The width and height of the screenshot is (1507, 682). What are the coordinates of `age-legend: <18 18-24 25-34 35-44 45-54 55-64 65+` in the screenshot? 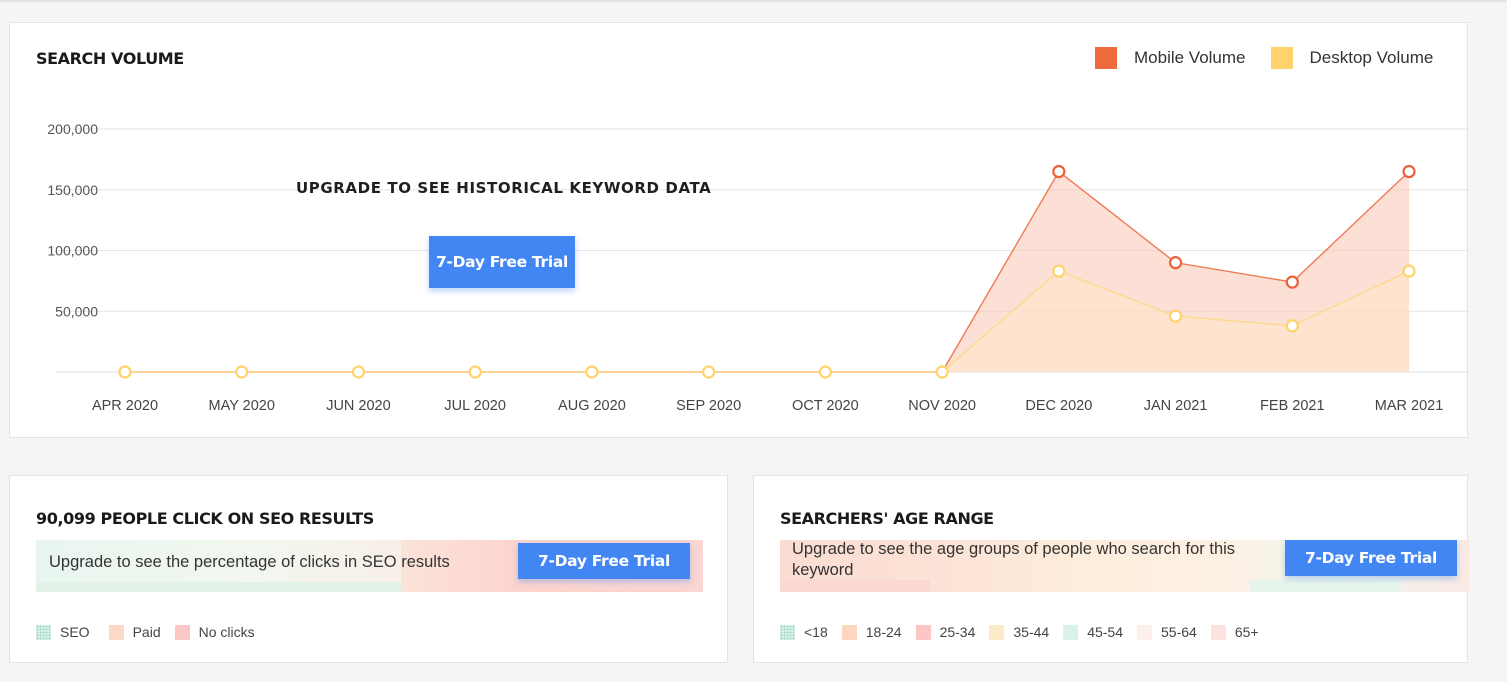 It's located at (1026, 632).